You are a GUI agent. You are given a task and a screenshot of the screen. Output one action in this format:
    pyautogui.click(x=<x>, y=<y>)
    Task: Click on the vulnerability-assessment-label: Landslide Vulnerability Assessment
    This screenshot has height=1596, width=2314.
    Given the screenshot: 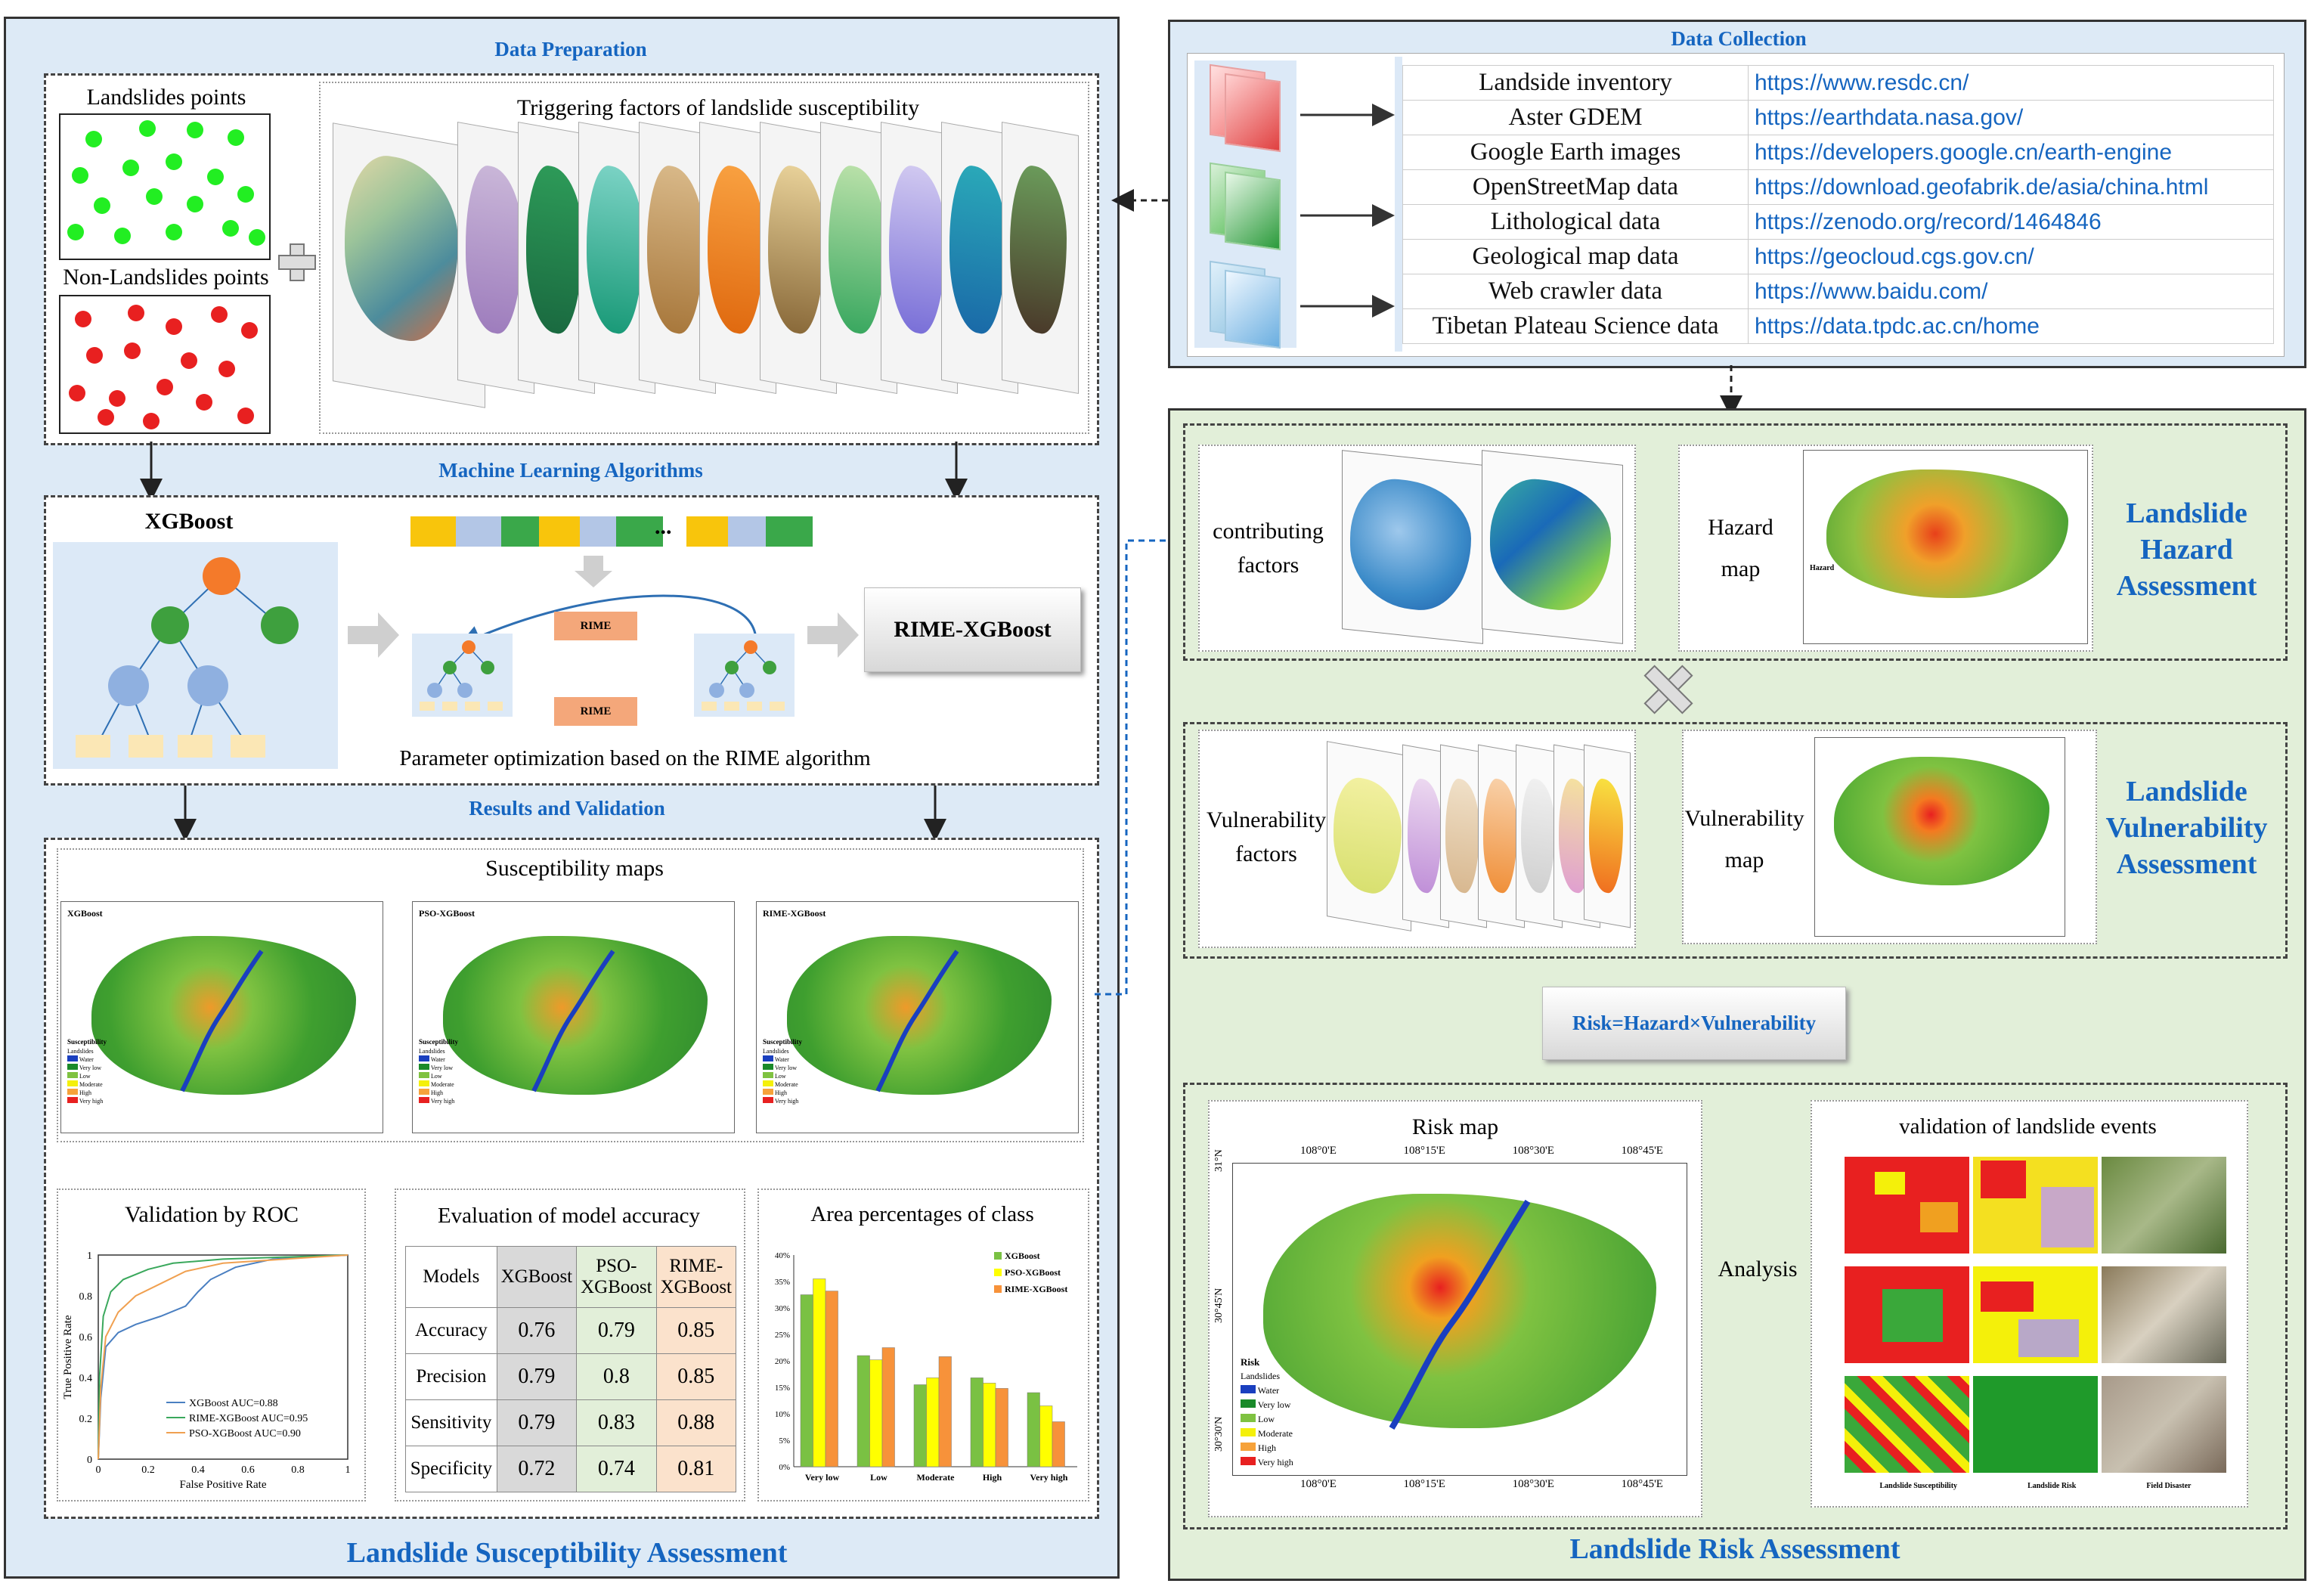 What is the action you would take?
    pyautogui.click(x=2186, y=828)
    